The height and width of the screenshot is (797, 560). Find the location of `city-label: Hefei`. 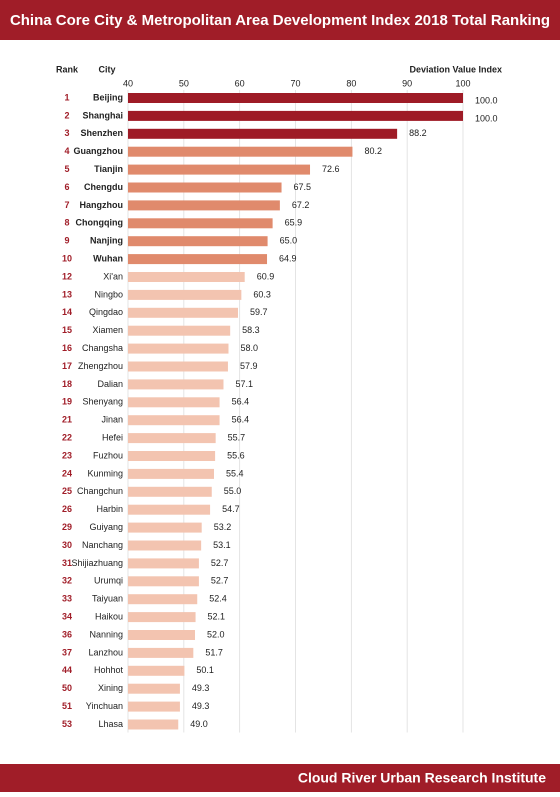

city-label: Hefei is located at coordinates (112, 437).